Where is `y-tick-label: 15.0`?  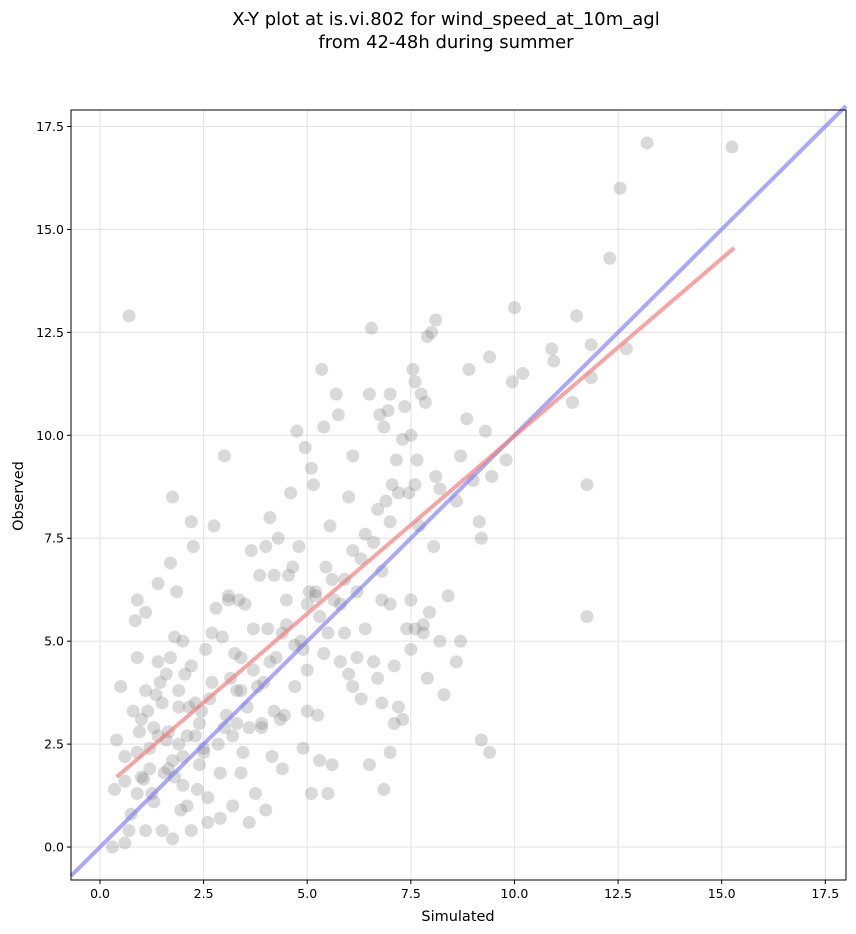
y-tick-label: 15.0 is located at coordinates (50, 229).